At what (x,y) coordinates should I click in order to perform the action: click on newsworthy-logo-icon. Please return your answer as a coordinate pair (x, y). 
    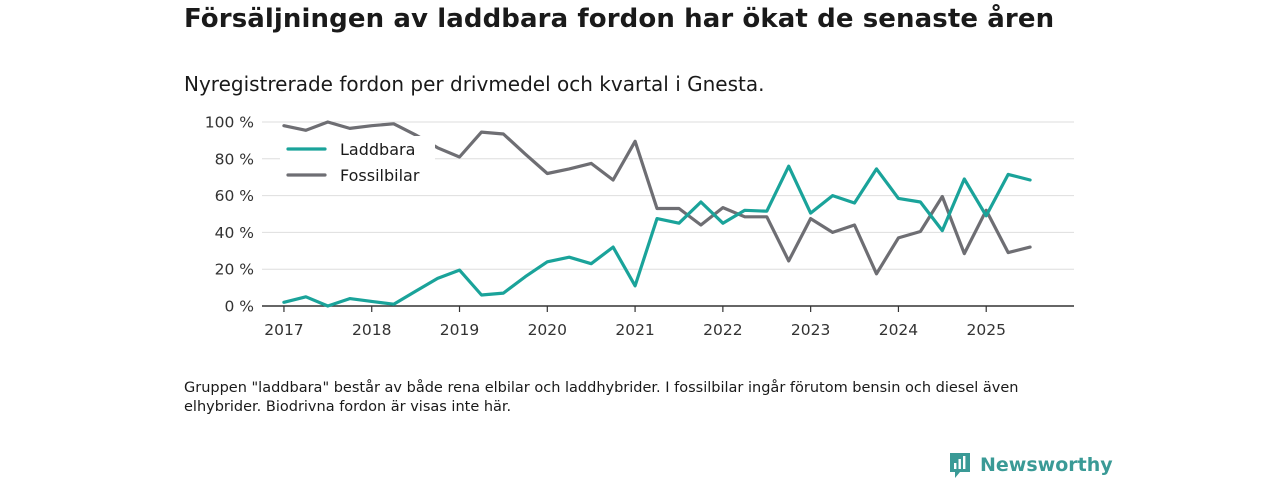
    Looking at the image, I should click on (960, 465).